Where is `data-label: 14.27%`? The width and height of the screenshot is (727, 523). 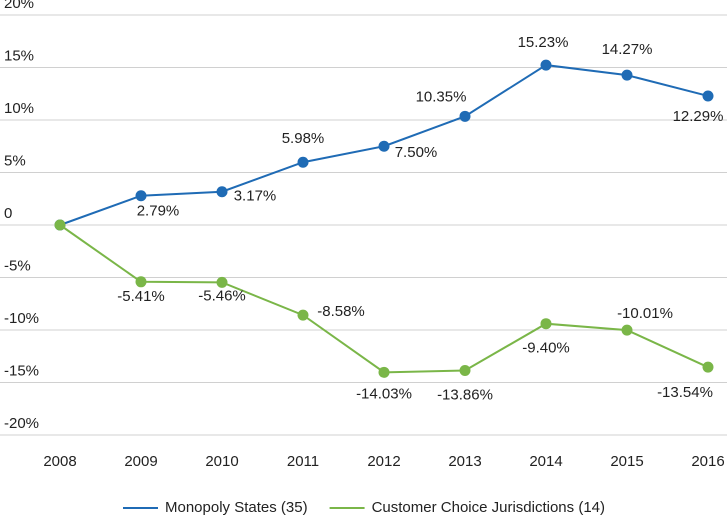
data-label: 14.27% is located at coordinates (627, 49).